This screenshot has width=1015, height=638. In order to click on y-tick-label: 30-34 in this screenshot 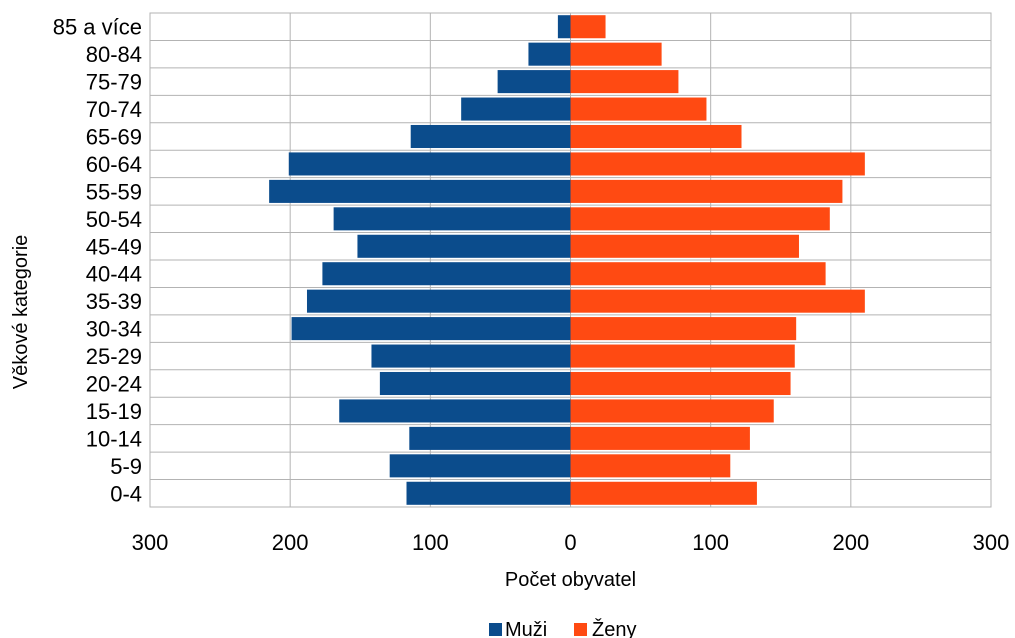, I will do `click(114, 329)`.